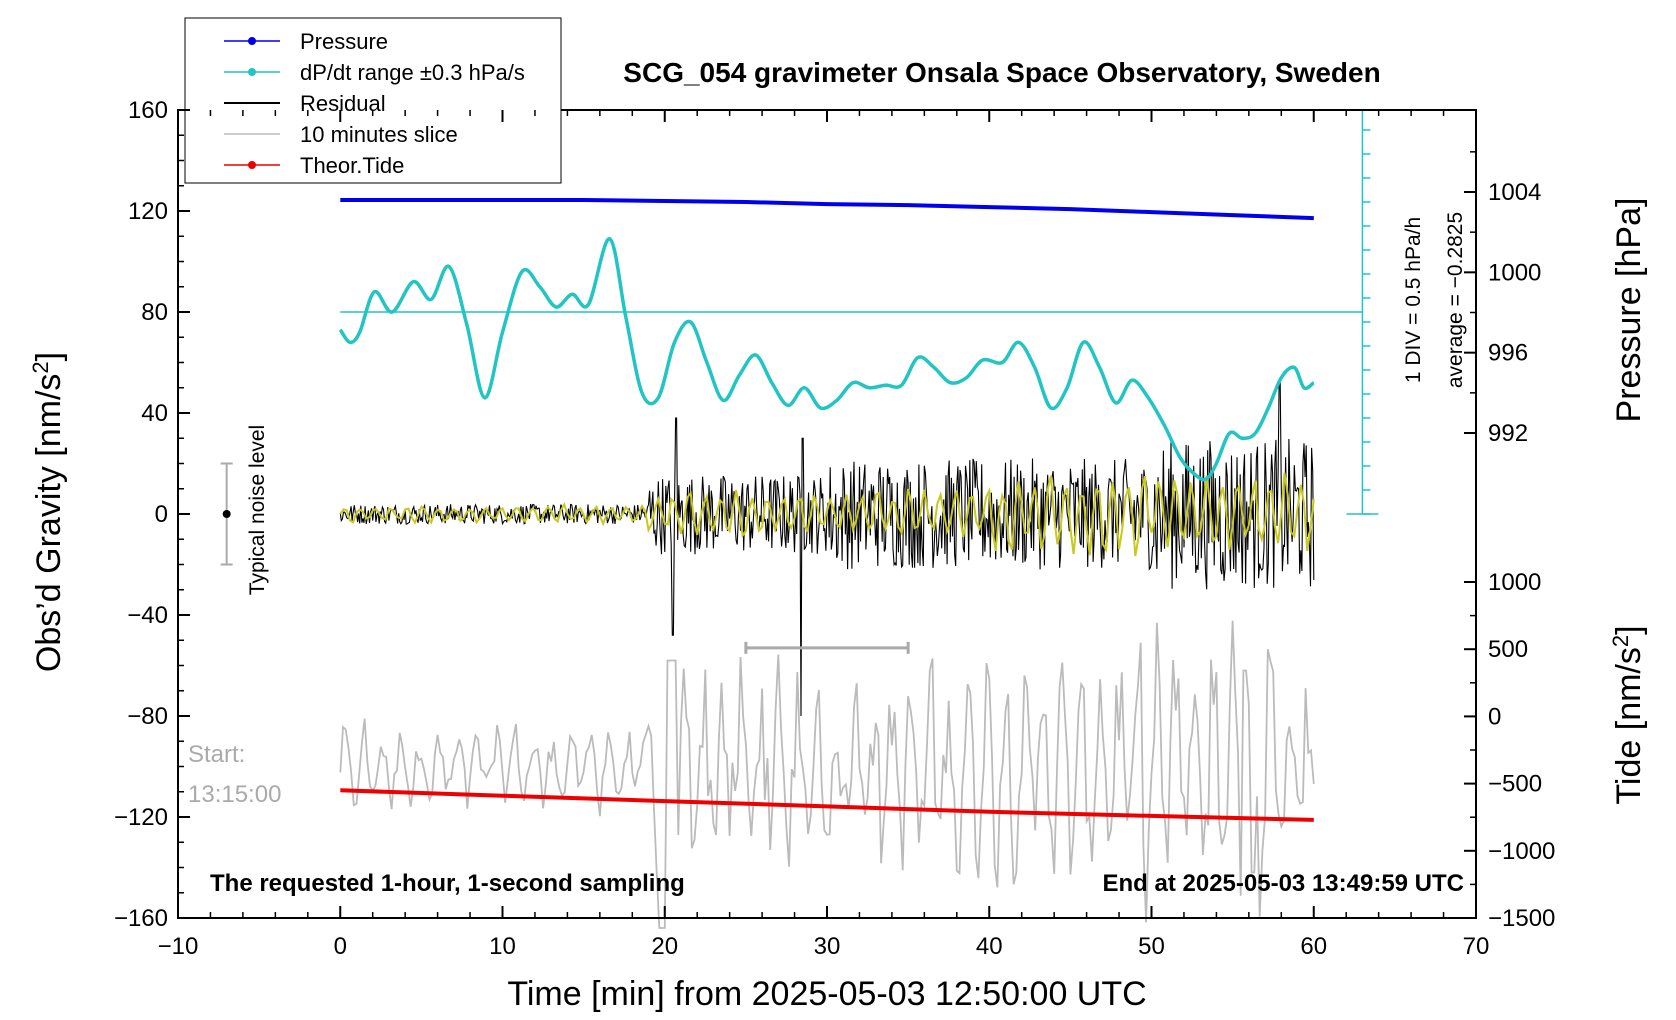  What do you see at coordinates (1494, 716) in the screenshot?
I see `tide-tick-label: 0` at bounding box center [1494, 716].